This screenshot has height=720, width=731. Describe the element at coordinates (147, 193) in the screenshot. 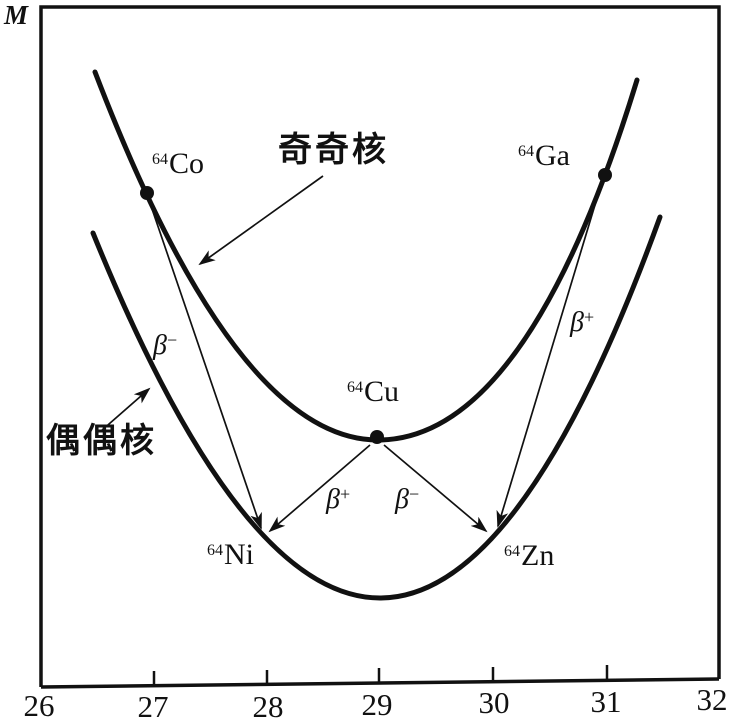

I see `point-64co` at that location.